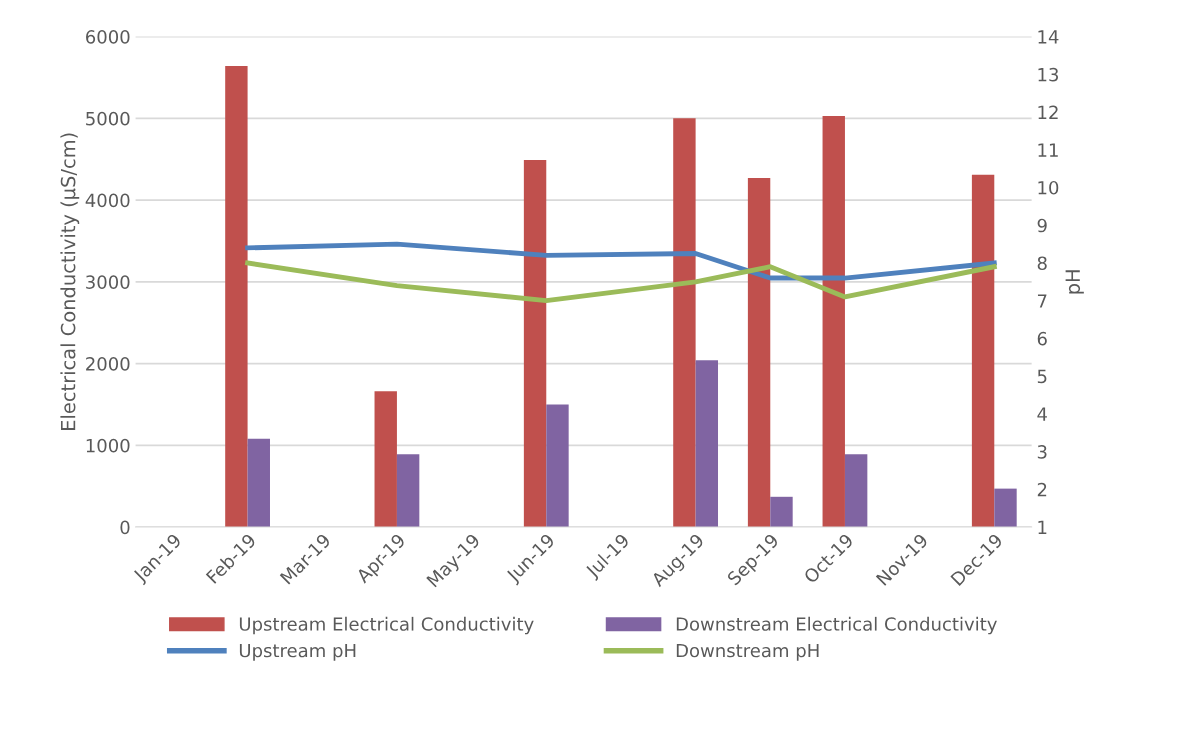 This screenshot has width=1179, height=732. What do you see at coordinates (297, 652) in the screenshot?
I see `legend-label: Upstream pH` at bounding box center [297, 652].